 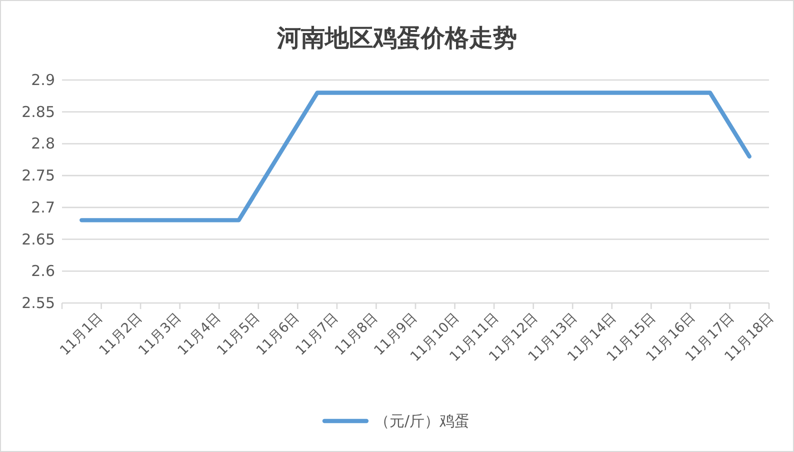 What do you see at coordinates (397, 39) in the screenshot?
I see `title: 河南地区鸡蛋价格走势` at bounding box center [397, 39].